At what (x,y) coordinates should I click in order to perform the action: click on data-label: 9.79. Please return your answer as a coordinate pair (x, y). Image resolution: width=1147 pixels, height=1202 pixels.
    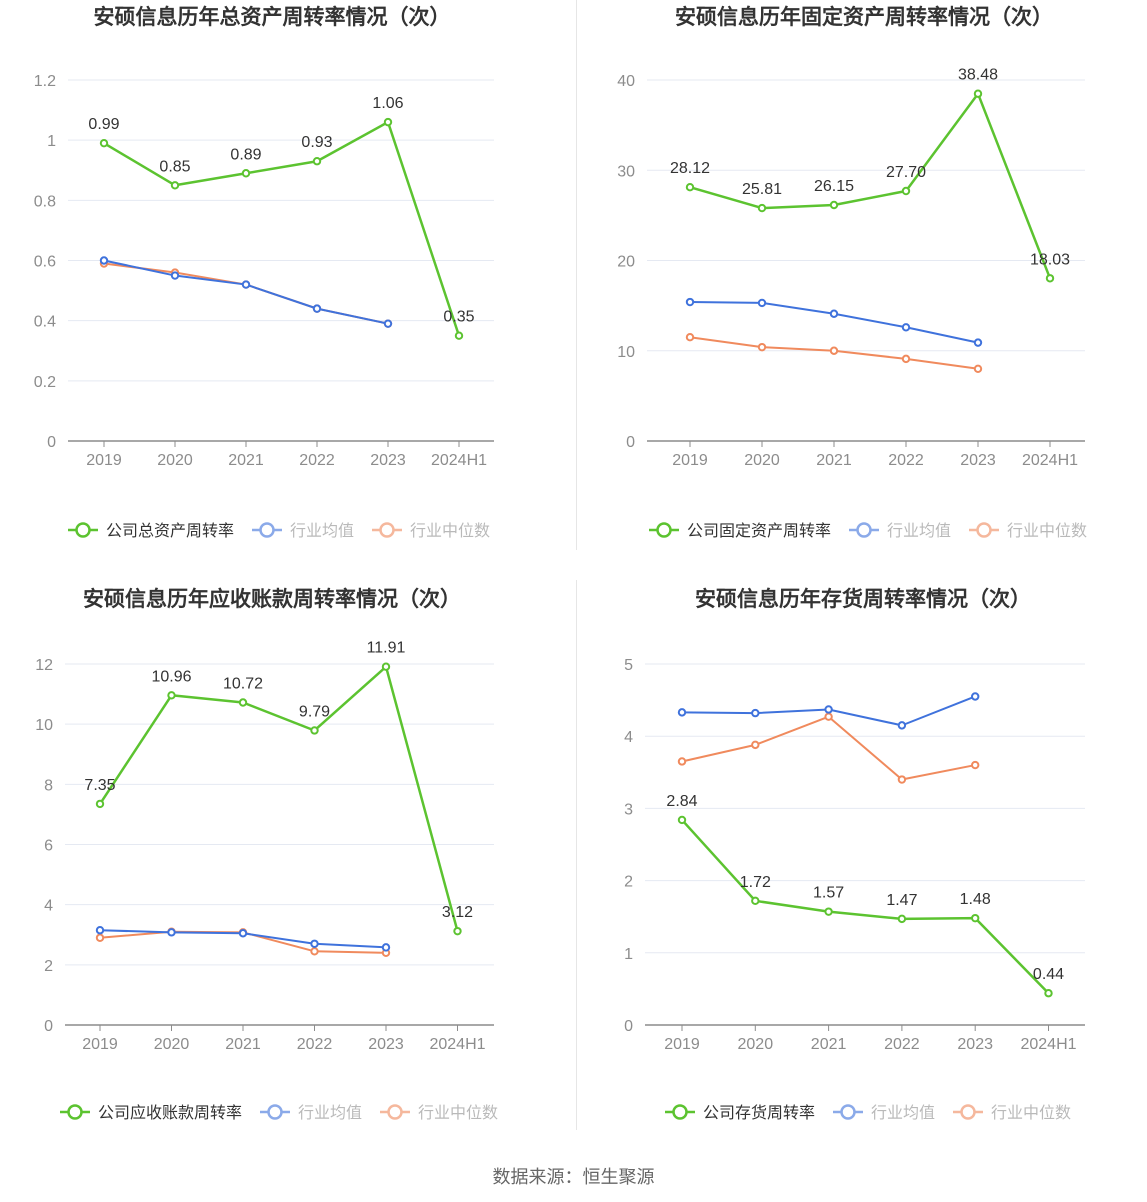
    Looking at the image, I should click on (314, 711).